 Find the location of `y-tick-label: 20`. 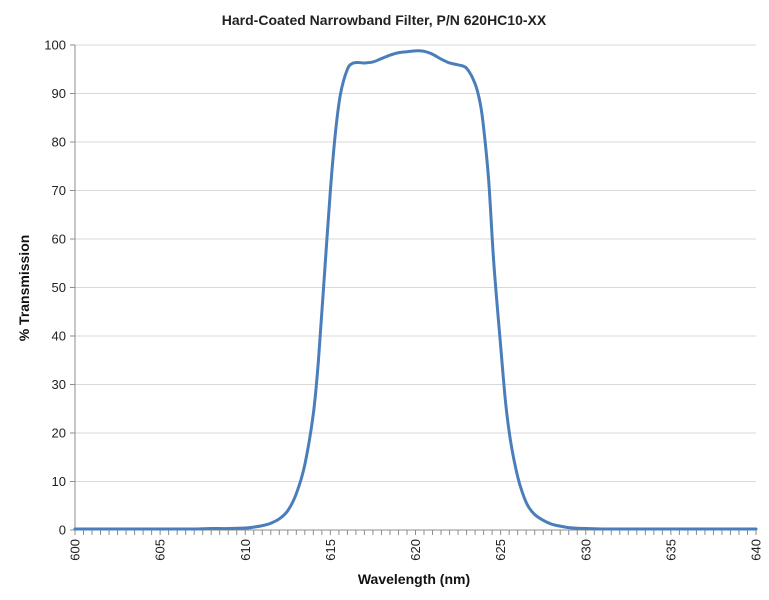

y-tick-label: 20 is located at coordinates (59, 433).